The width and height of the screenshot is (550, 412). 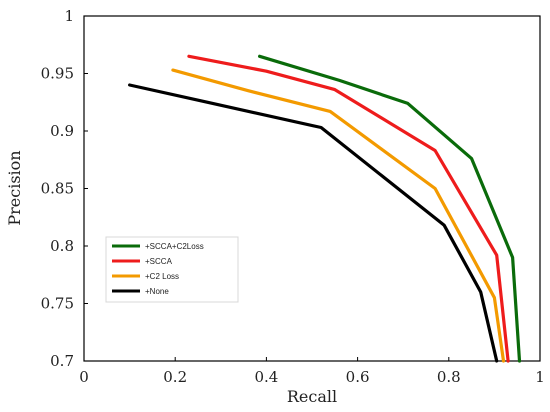 I want to click on x-axis-label: Recall, so click(x=312, y=396).